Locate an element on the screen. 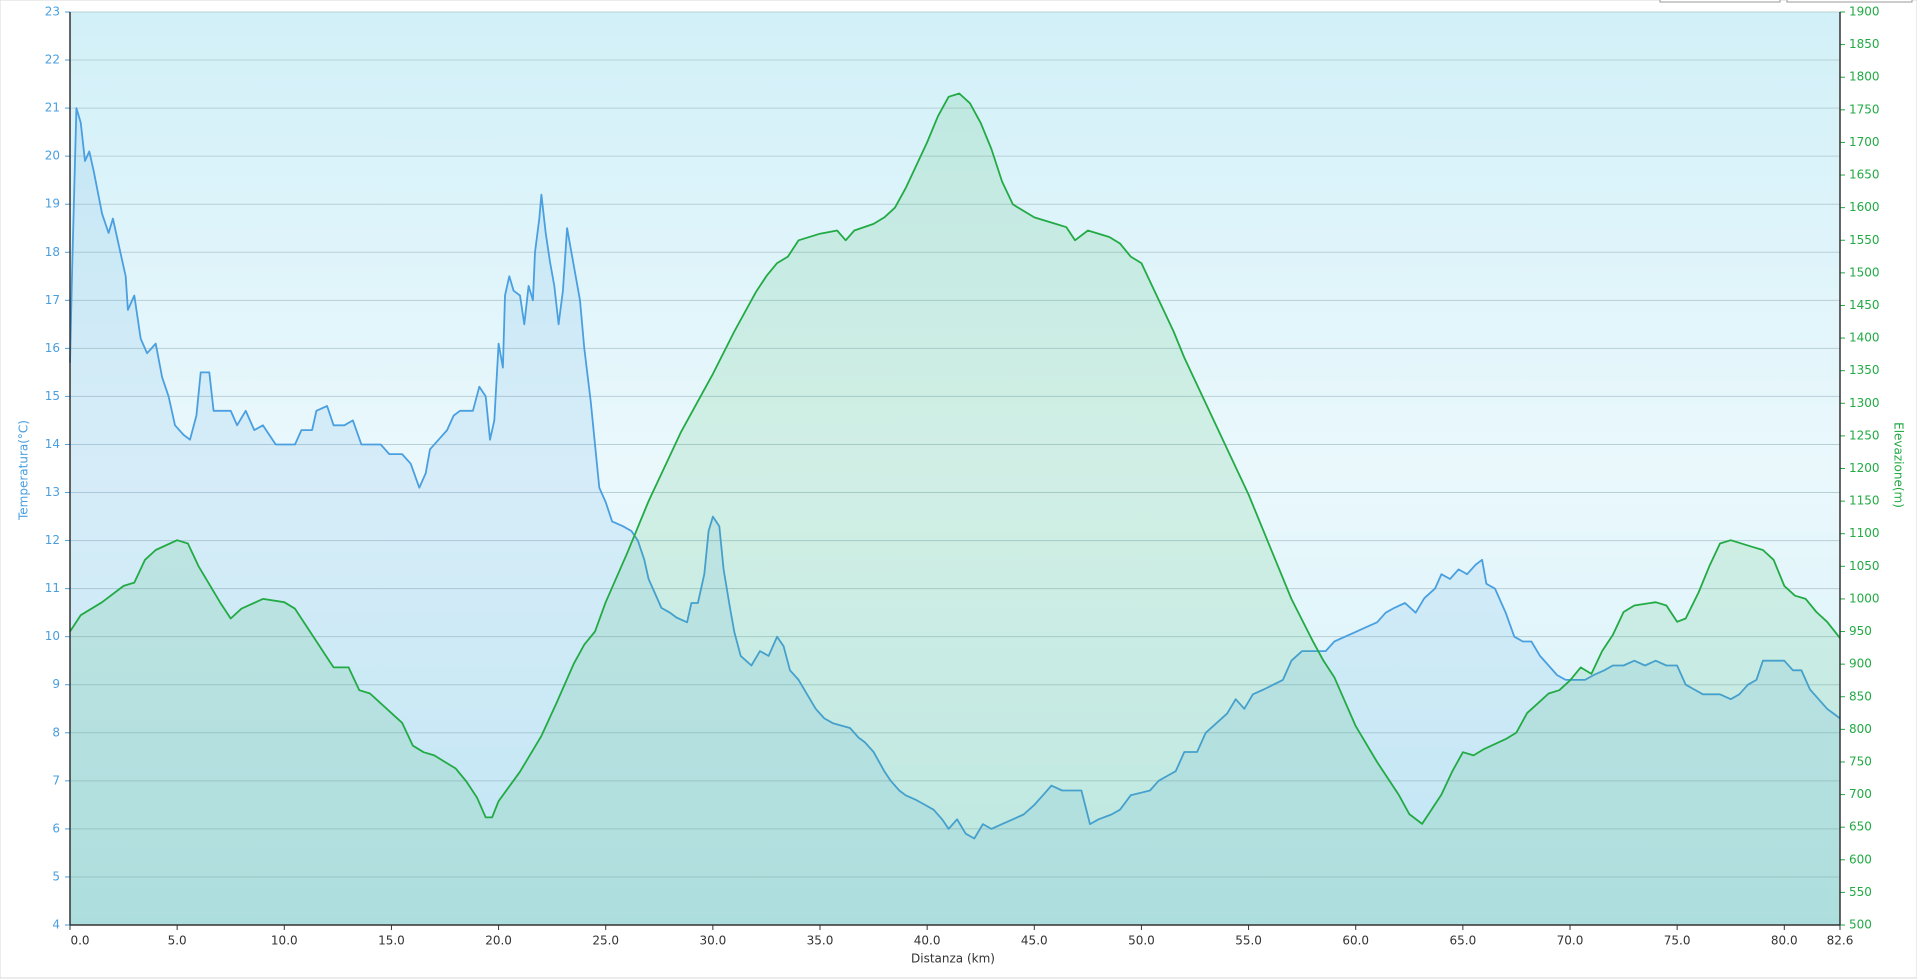 This screenshot has width=1917, height=980. y2-tick-label: 1350 is located at coordinates (1864, 370).